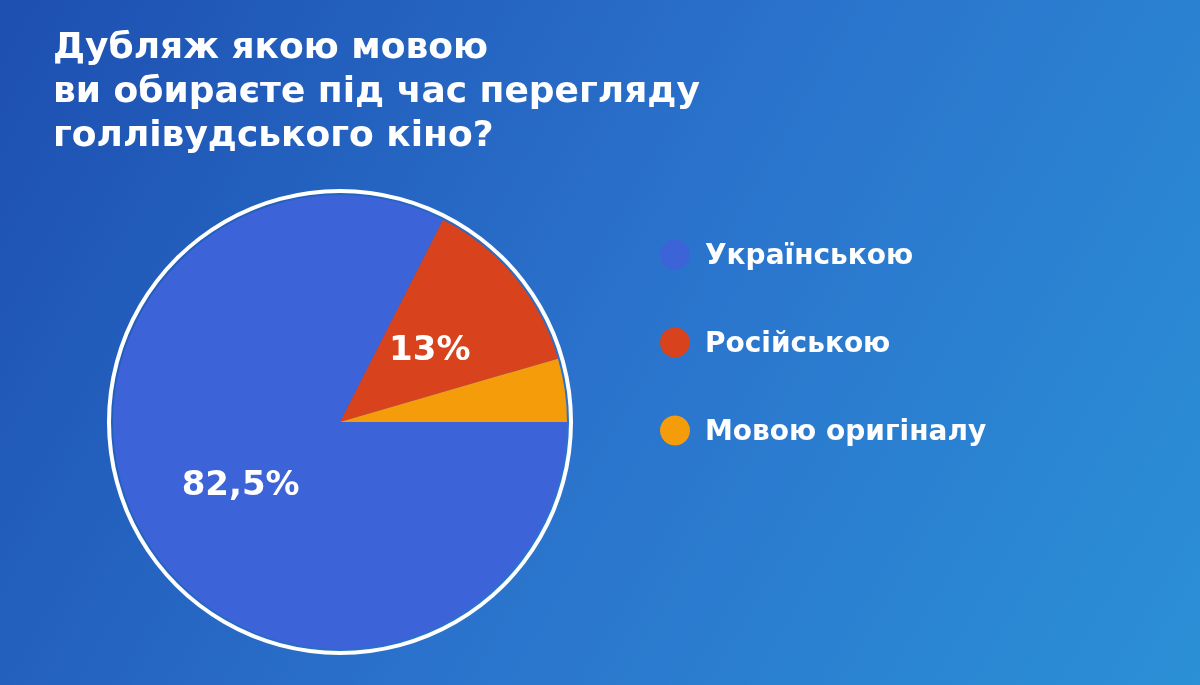 Image resolution: width=1200 pixels, height=685 pixels. Describe the element at coordinates (798, 342) in the screenshot. I see `legend-label: Російською` at that location.